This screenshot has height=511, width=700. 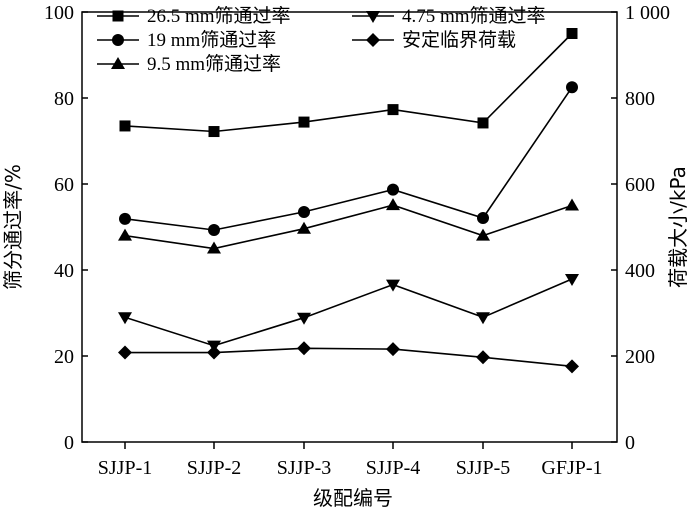 I want to click on y-right-tick-label: 1 000, so click(x=647, y=13).